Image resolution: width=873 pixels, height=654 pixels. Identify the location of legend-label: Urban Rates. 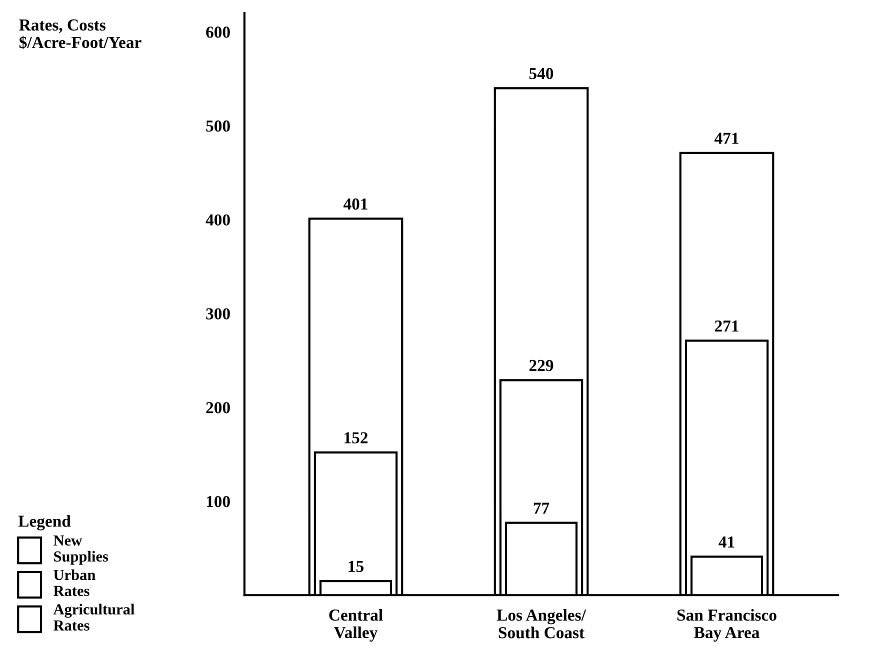
(75, 582).